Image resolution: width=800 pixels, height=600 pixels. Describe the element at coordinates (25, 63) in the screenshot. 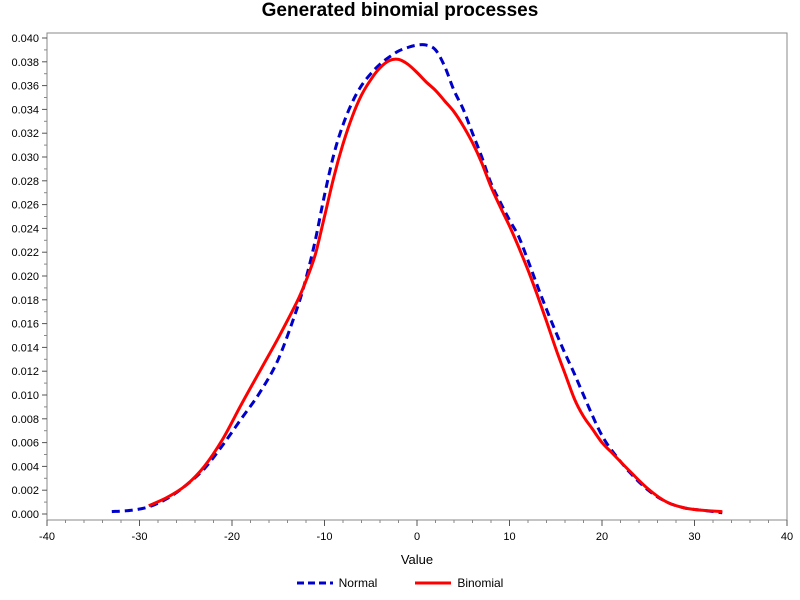

I see `y-tick-label: 0.038` at that location.